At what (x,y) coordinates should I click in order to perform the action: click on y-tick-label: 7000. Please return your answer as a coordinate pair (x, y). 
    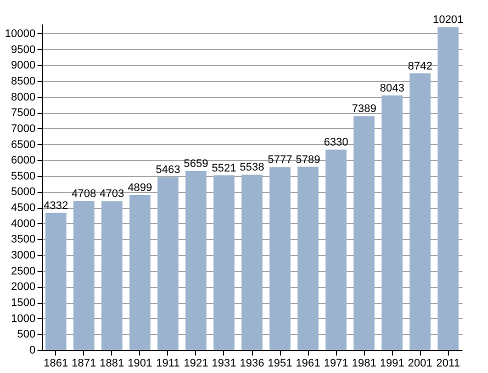
    Looking at the image, I should click on (23, 128).